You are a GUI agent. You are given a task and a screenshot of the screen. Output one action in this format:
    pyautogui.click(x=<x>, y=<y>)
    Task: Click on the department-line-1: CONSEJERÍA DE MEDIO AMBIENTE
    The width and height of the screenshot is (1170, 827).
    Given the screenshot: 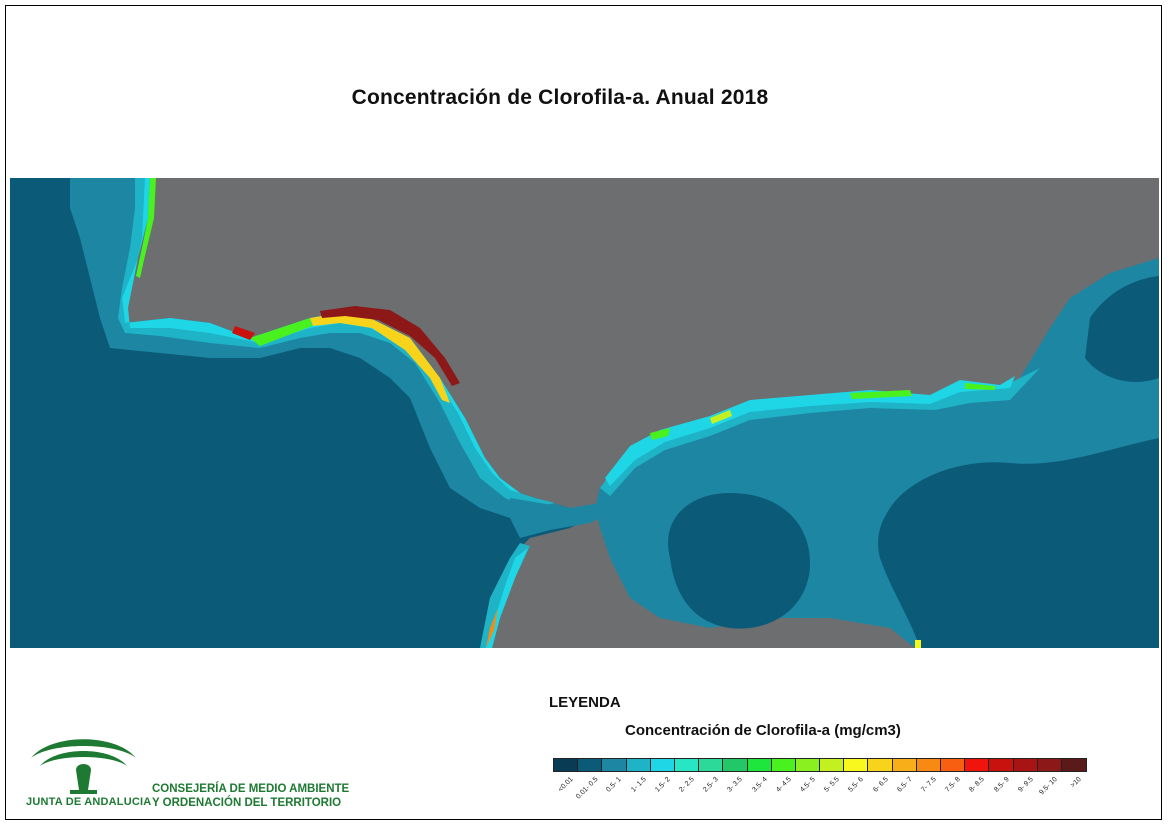 What is the action you would take?
    pyautogui.click(x=251, y=789)
    